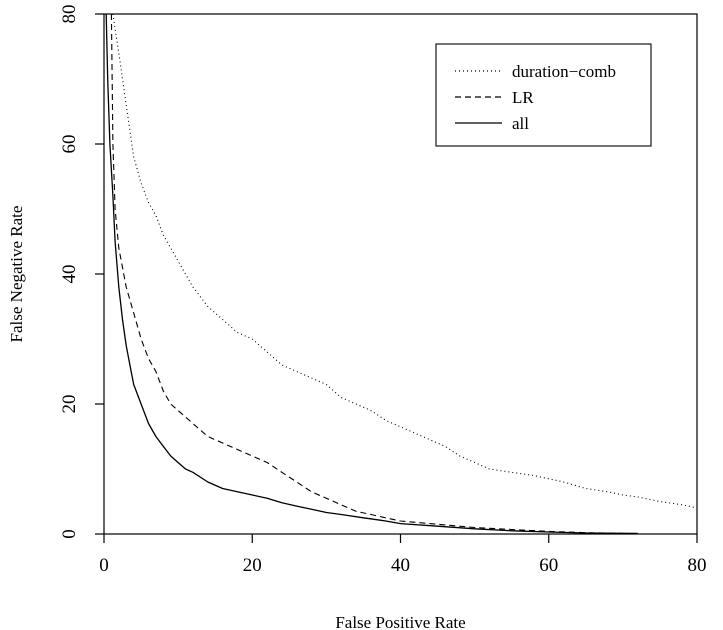  What do you see at coordinates (697, 565) in the screenshot?
I see `x-tick-label: 80` at bounding box center [697, 565].